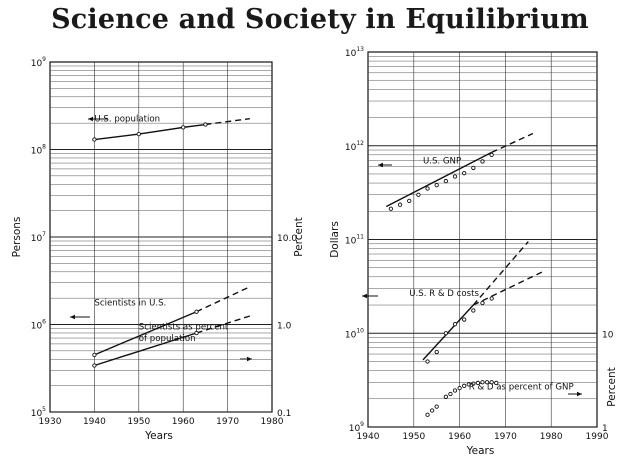 This screenshot has height=473, width=640. What do you see at coordinates (335, 239) in the screenshot?
I see `y-axis-label: Dollars` at bounding box center [335, 239].